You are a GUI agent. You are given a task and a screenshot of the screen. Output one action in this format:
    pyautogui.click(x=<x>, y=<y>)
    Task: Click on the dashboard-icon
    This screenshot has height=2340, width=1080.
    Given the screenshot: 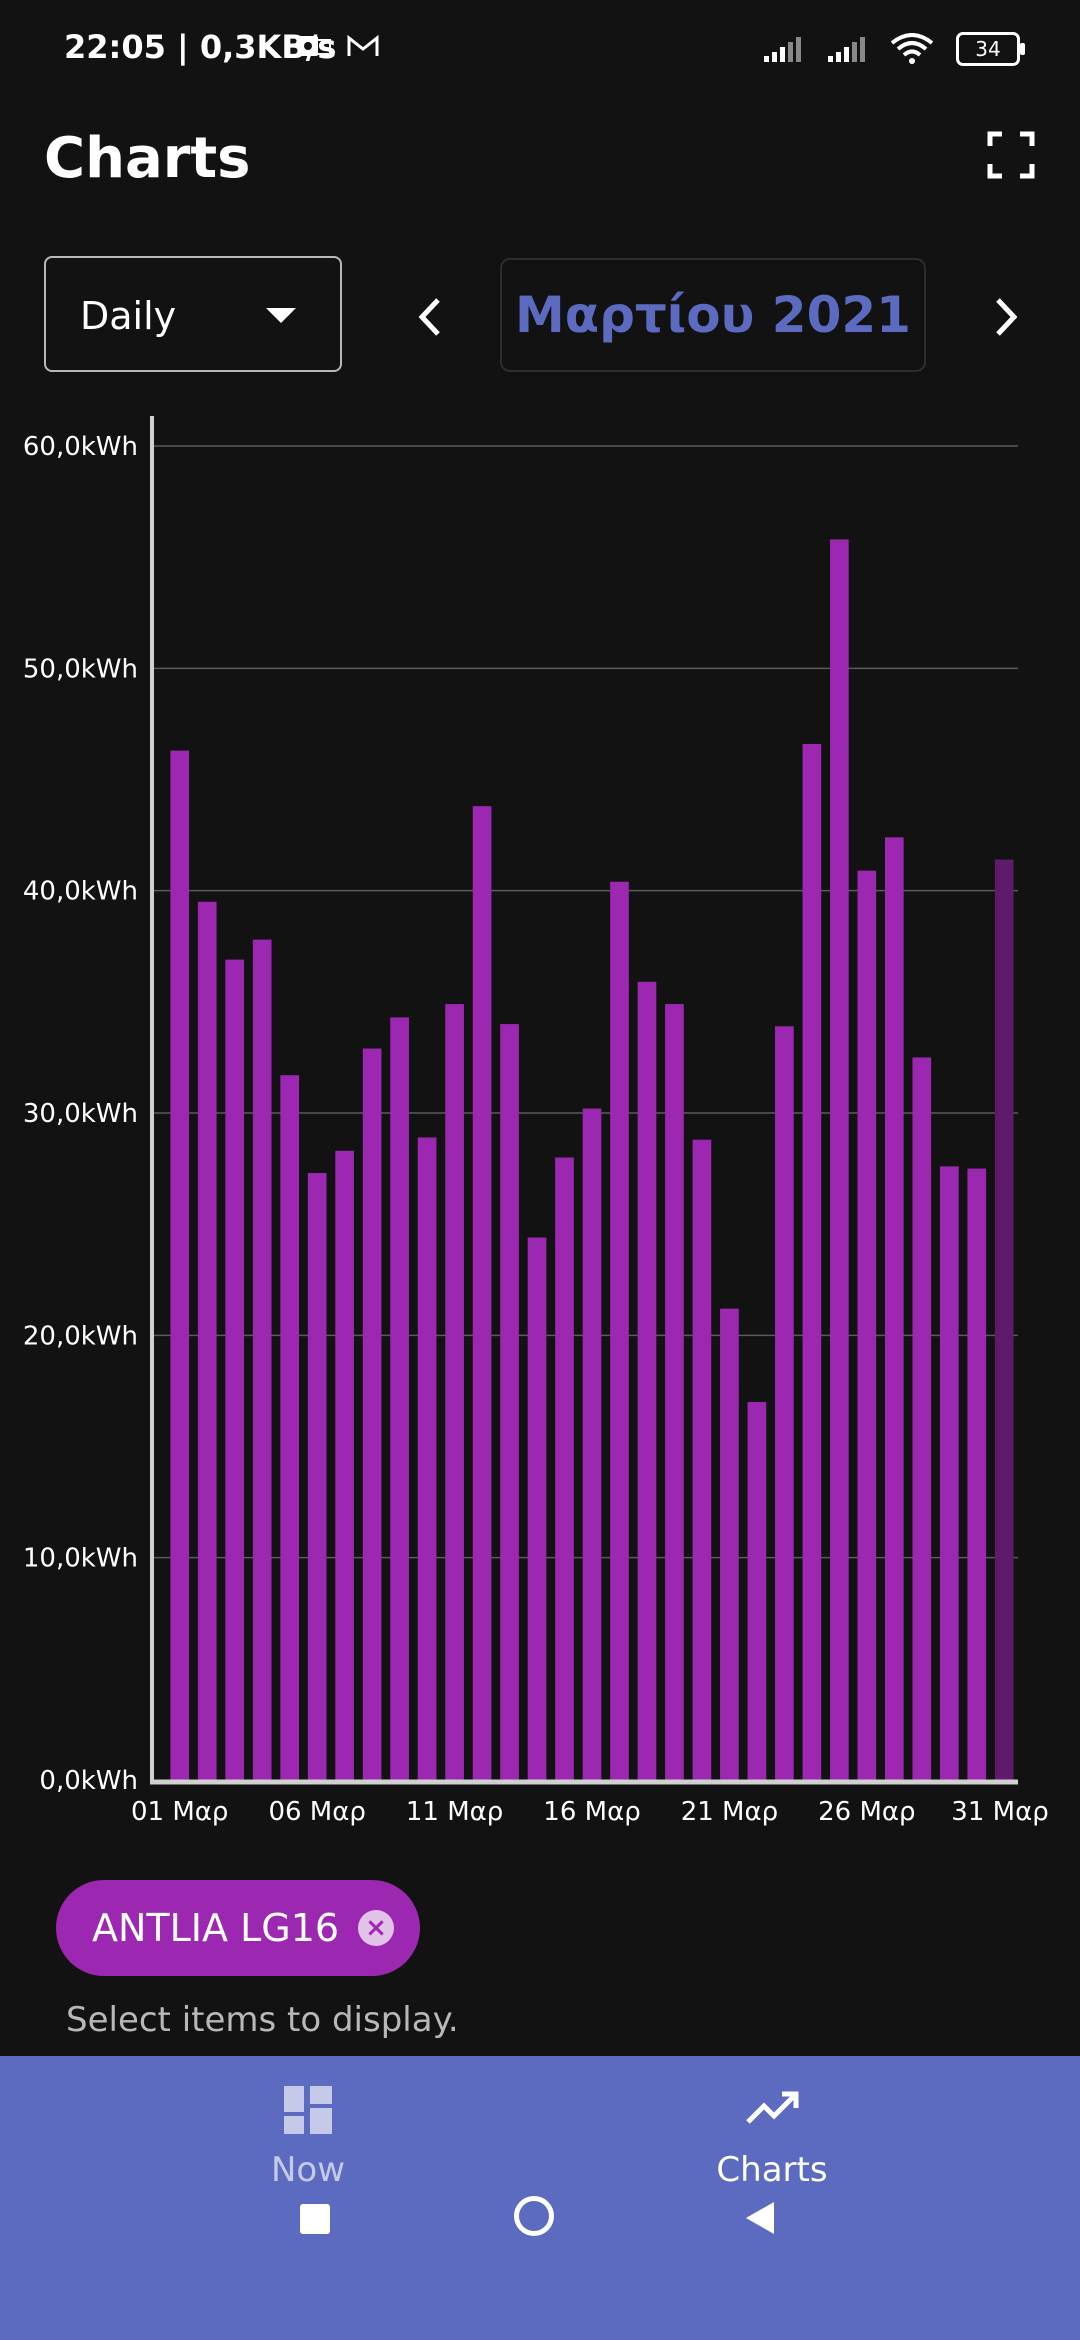 What is the action you would take?
    pyautogui.click(x=308, y=2110)
    